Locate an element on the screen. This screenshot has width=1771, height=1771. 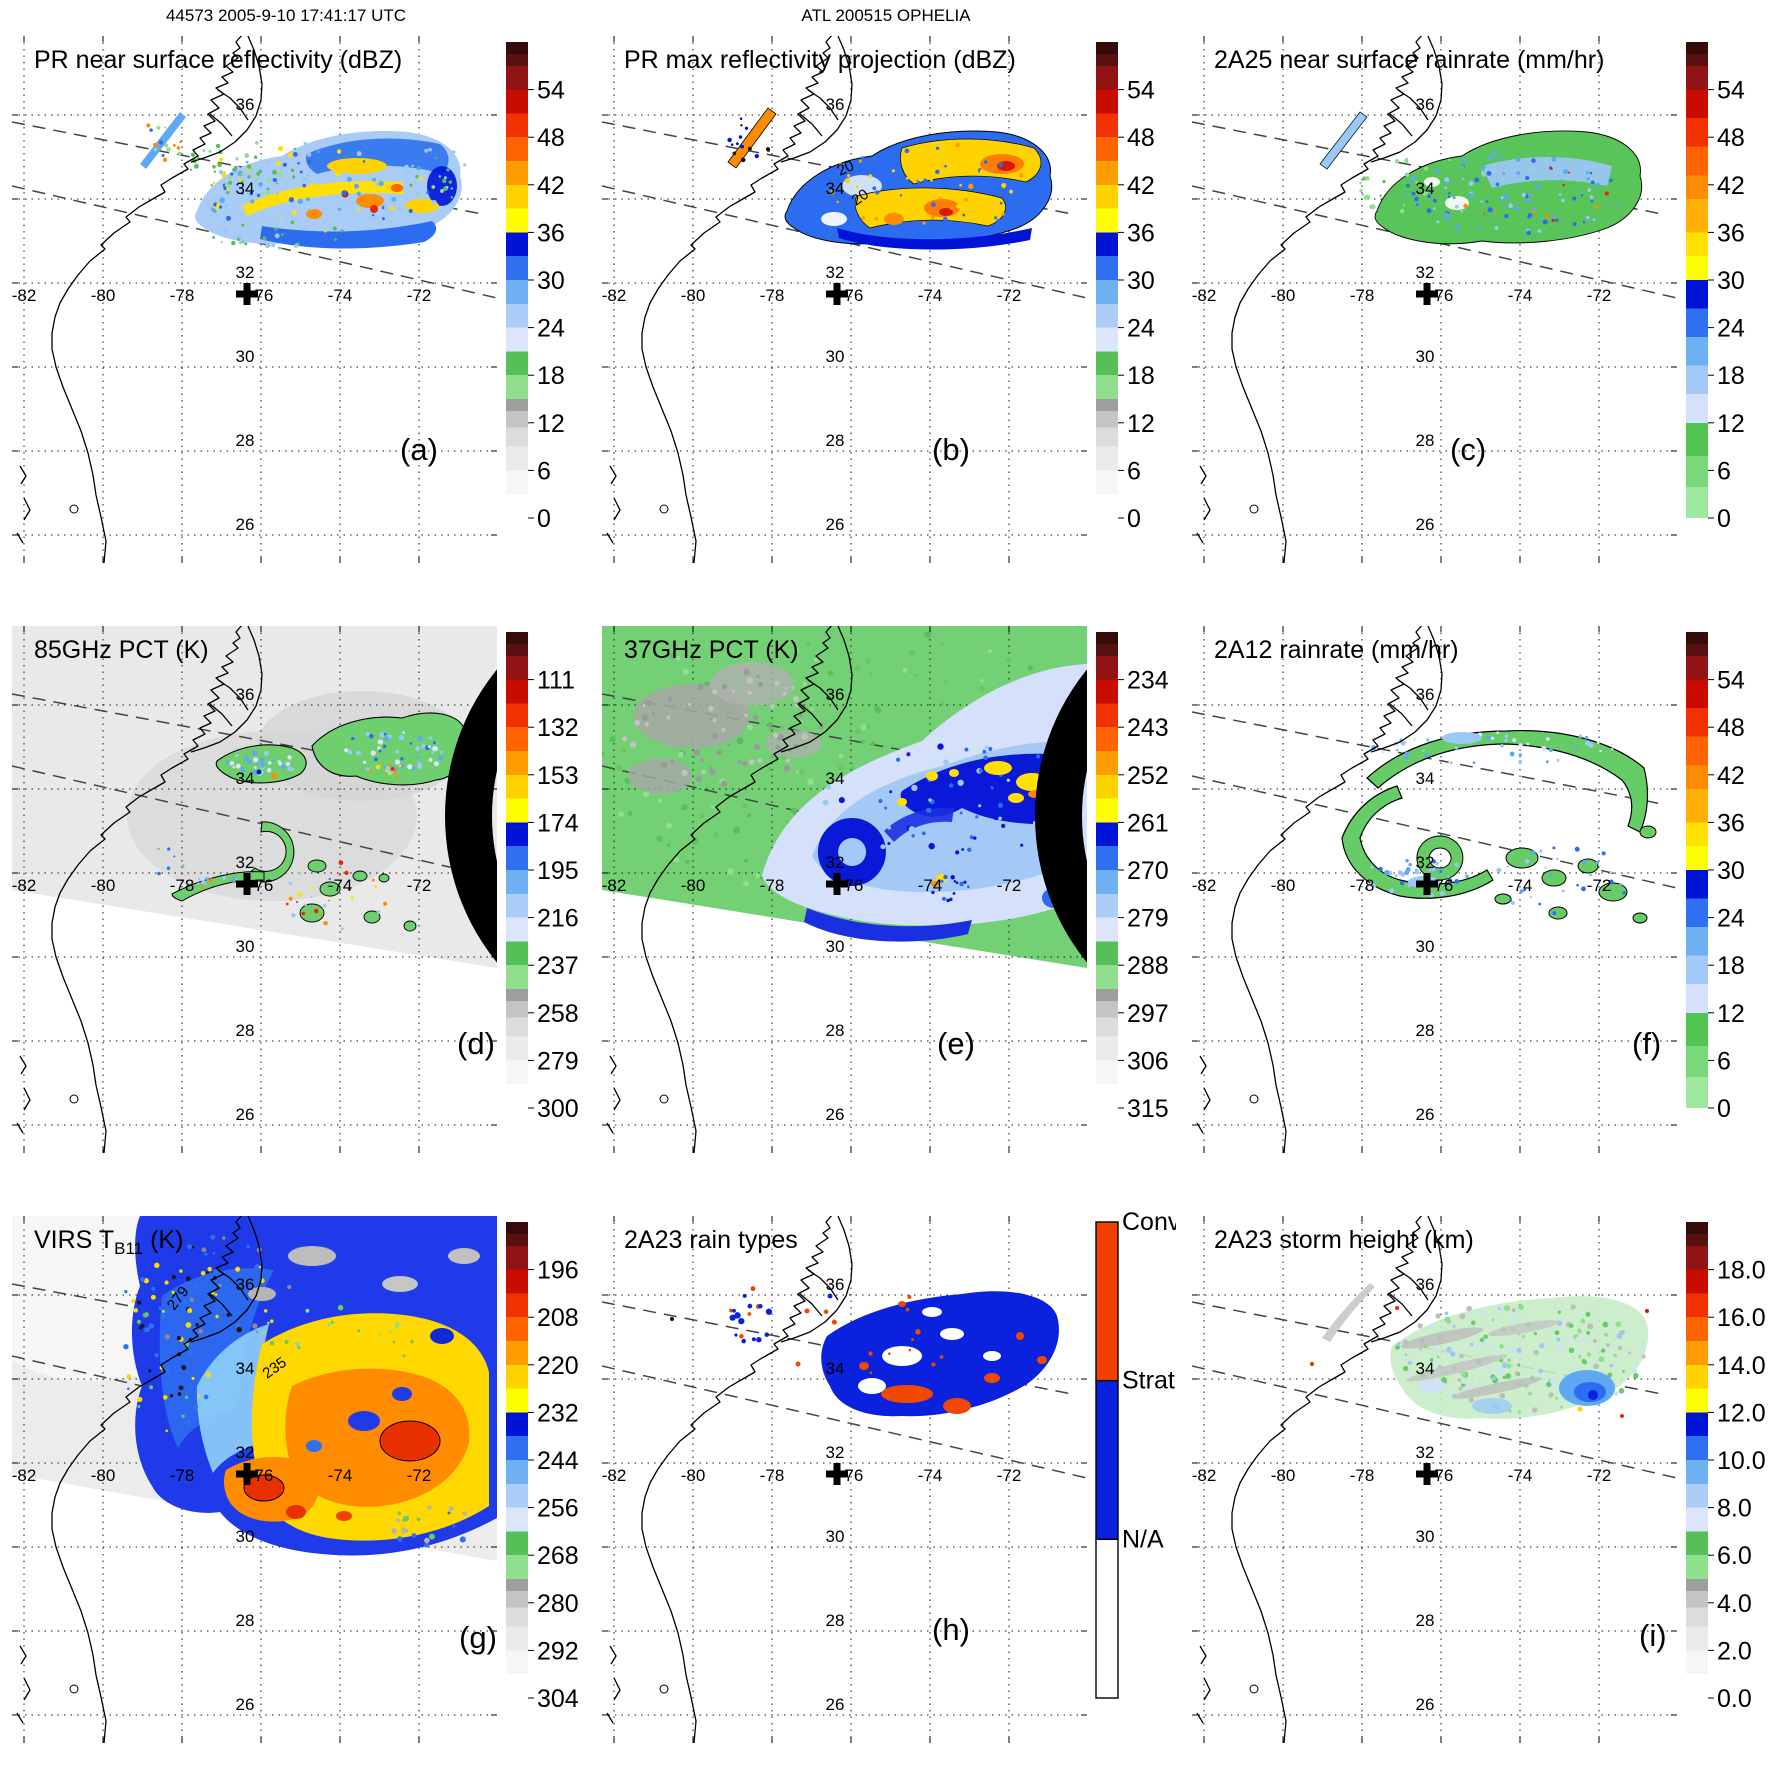
colorbar-tick-label: 300 is located at coordinates (558, 1109).